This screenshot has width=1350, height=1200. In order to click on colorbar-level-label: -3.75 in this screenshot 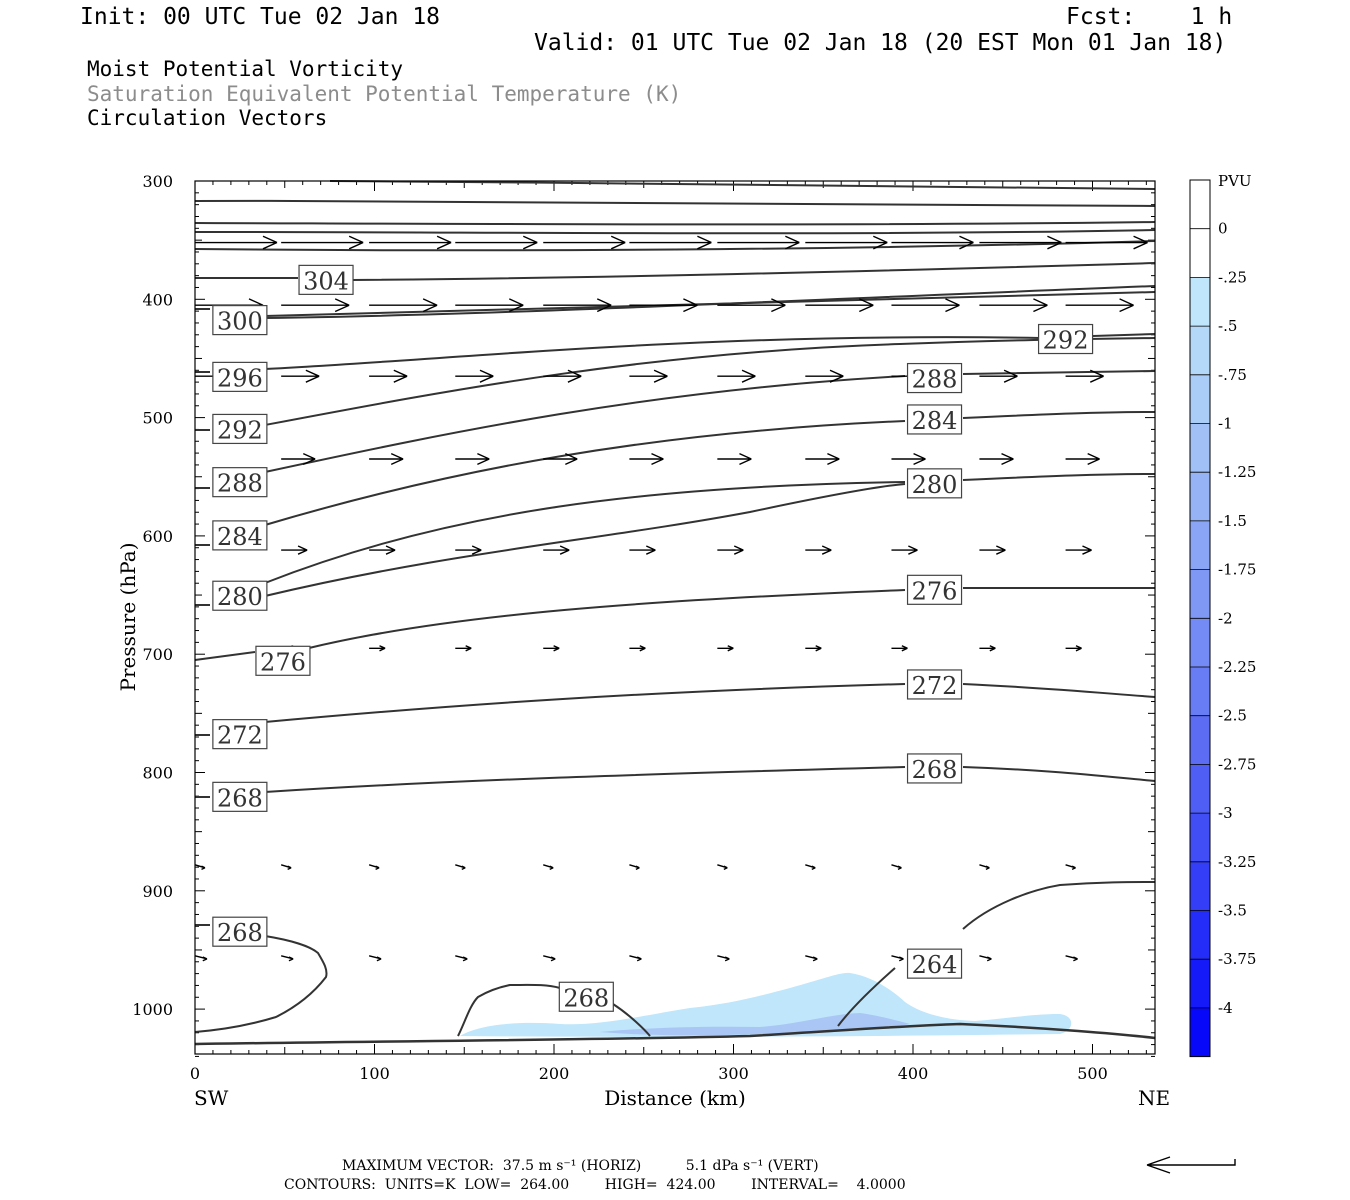, I will do `click(1237, 959)`.